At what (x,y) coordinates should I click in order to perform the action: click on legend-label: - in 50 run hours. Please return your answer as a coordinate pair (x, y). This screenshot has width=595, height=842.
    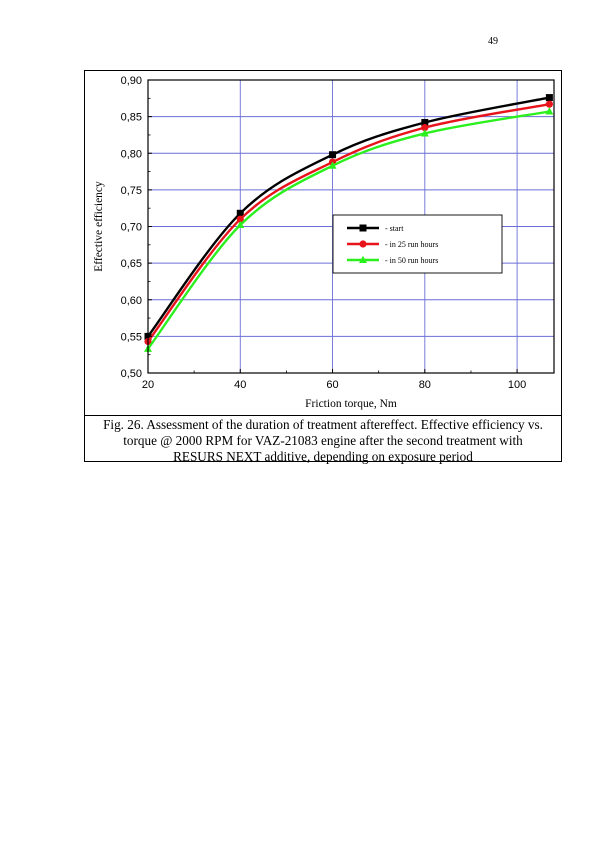
    Looking at the image, I should click on (411, 260).